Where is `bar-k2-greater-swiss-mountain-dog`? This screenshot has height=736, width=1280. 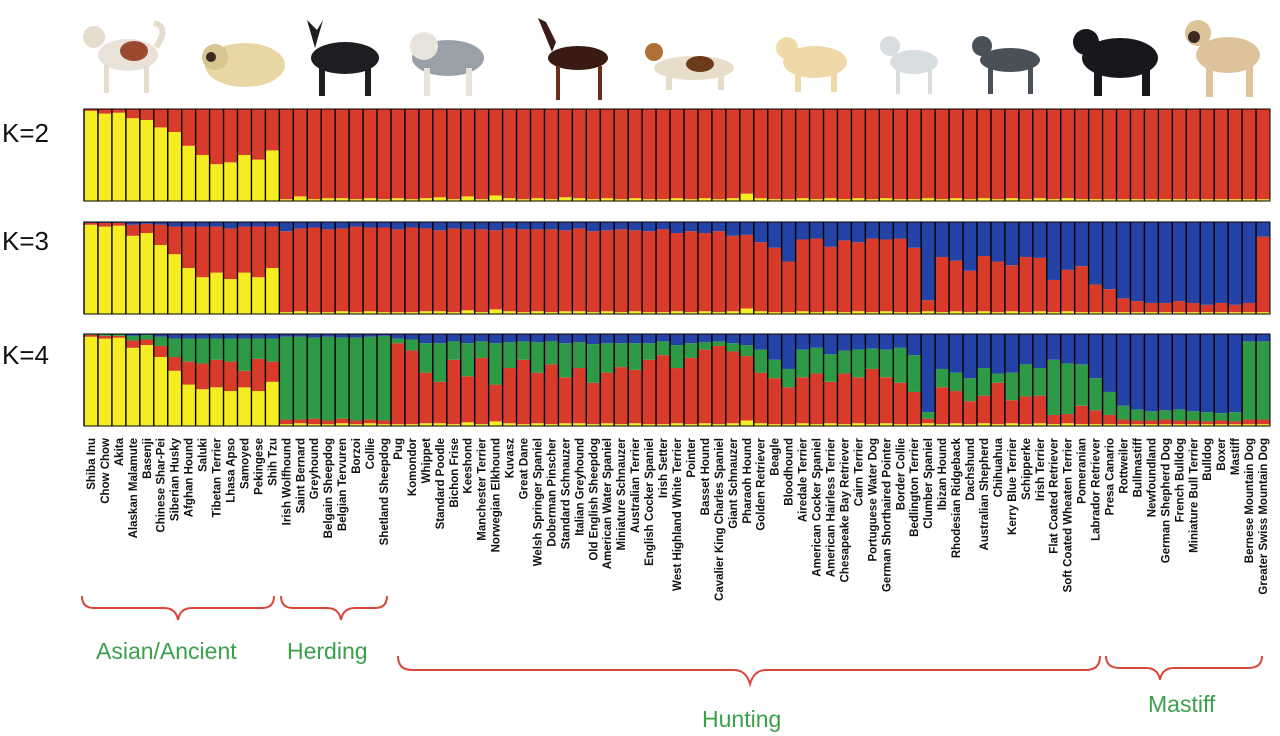 bar-k2-greater-swiss-mountain-dog is located at coordinates (1263, 155).